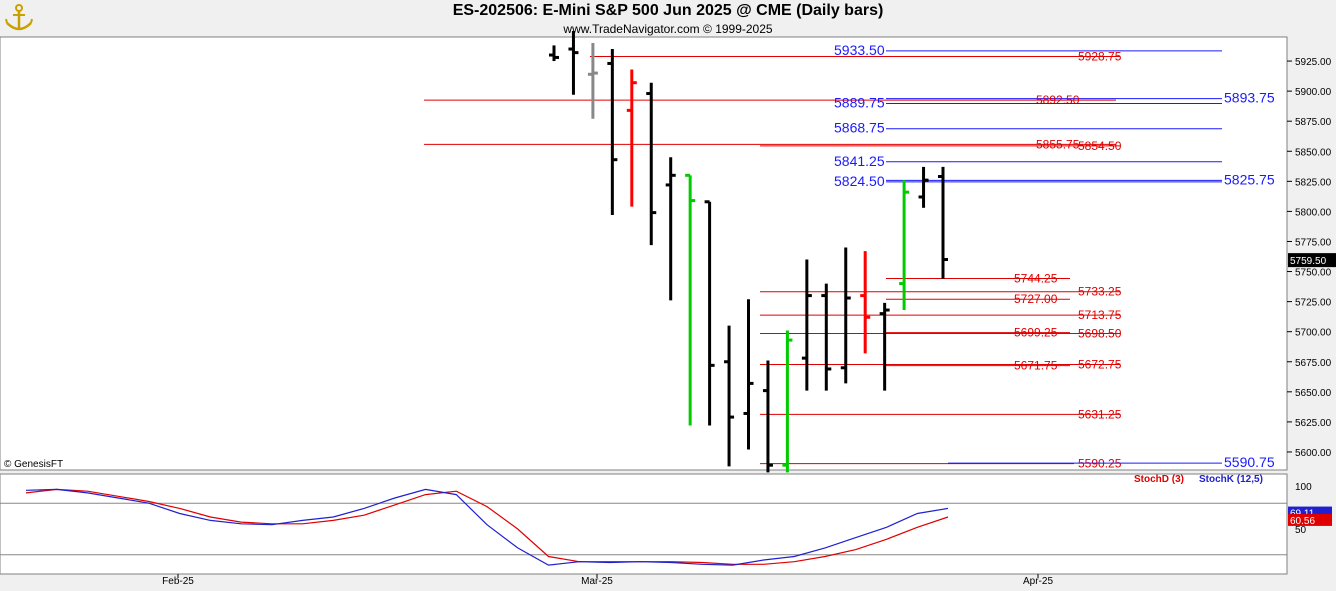 The image size is (1336, 591). Describe the element at coordinates (1313, 152) in the screenshot. I see `y-axis-tick-label: 5850.00` at that location.